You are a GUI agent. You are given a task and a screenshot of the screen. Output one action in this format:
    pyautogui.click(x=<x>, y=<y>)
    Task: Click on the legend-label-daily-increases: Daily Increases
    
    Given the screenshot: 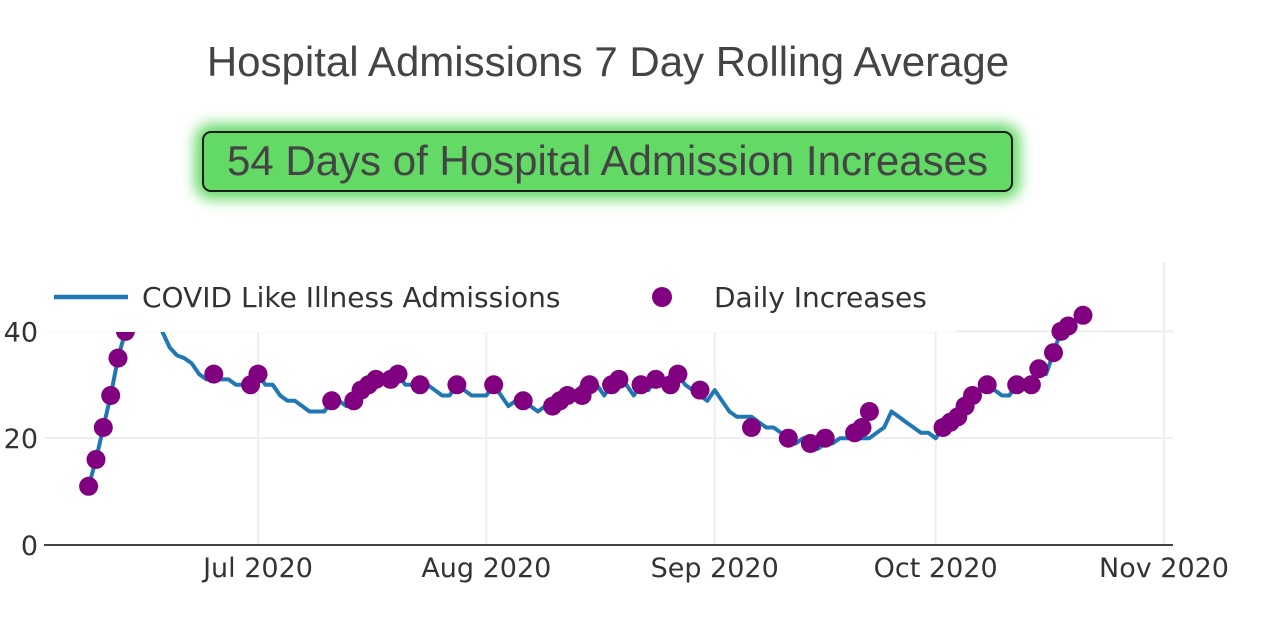 What is the action you would take?
    pyautogui.click(x=820, y=297)
    